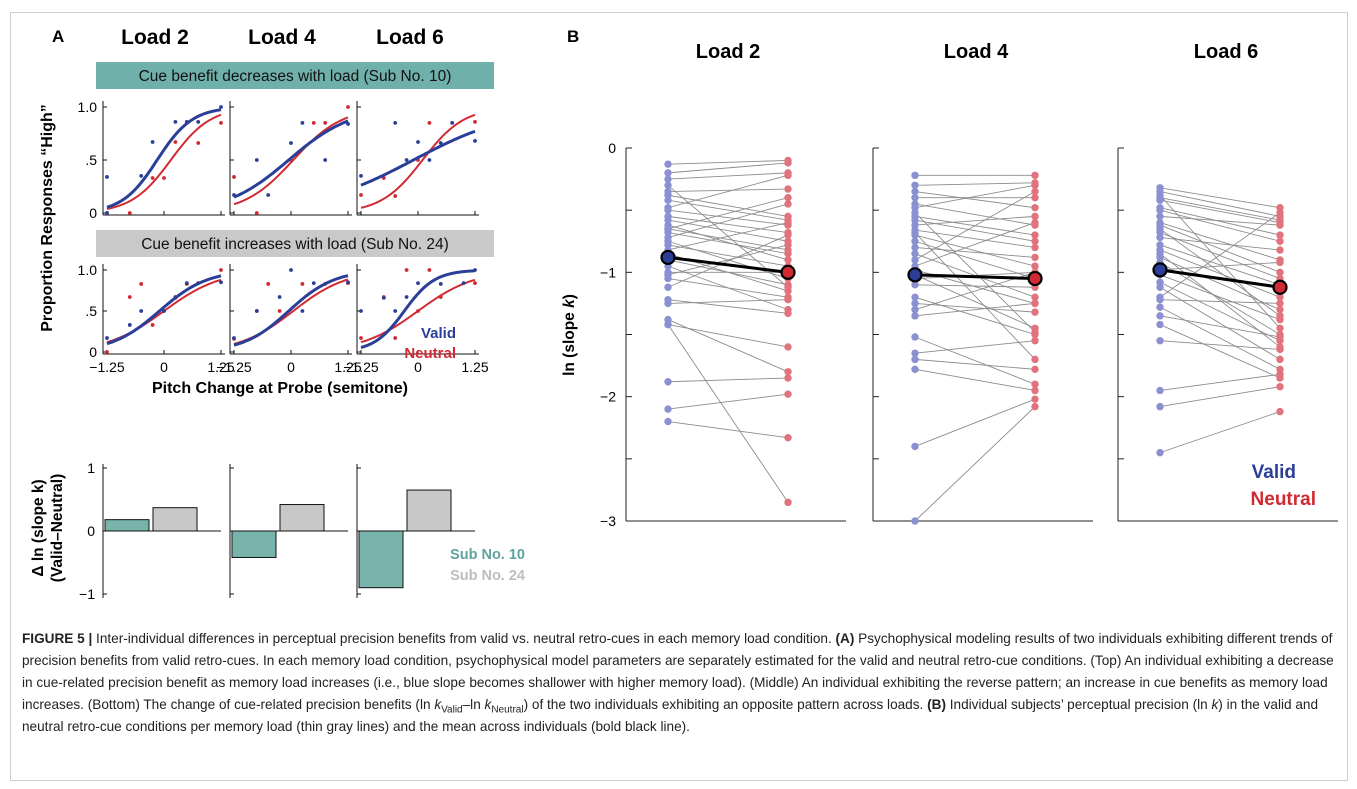 The width and height of the screenshot is (1357, 789). Describe the element at coordinates (507, 710) in the screenshot. I see `caption-sub-neutral: Neutral` at that location.